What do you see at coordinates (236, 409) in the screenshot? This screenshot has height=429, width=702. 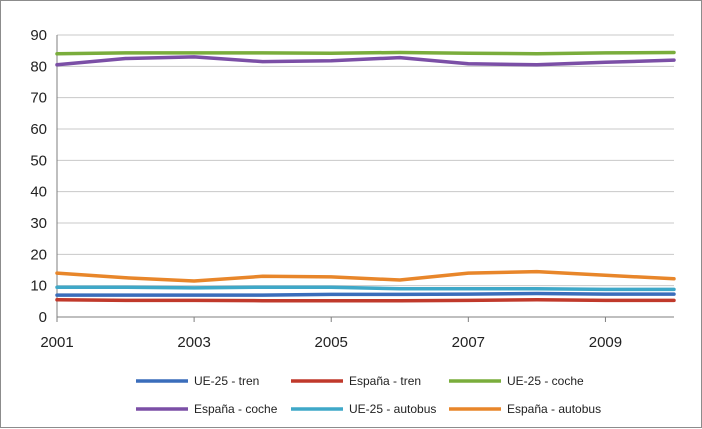 I see `legend-label: España - coche` at bounding box center [236, 409].